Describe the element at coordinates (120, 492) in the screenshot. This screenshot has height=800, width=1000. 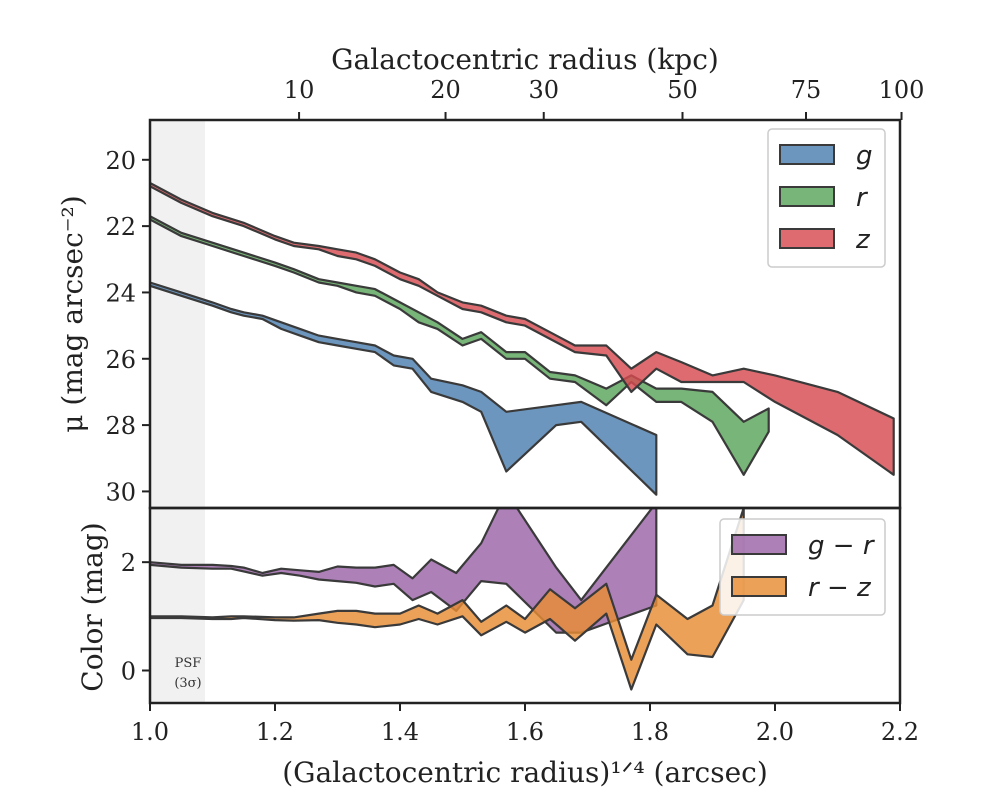
I see `y-tick-label: 30` at that location.